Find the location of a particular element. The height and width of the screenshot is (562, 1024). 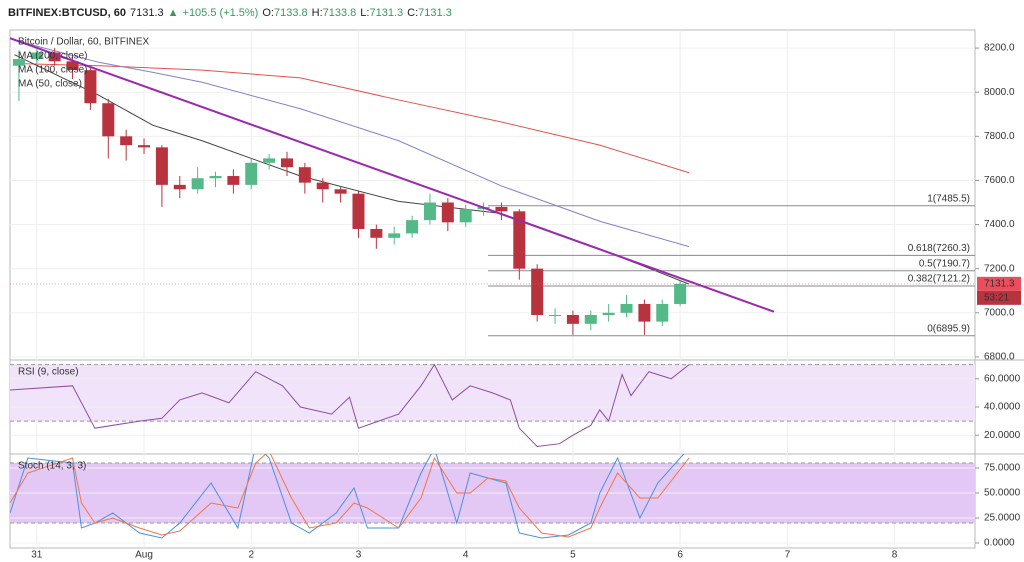

label: O: is located at coordinates (268, 13).